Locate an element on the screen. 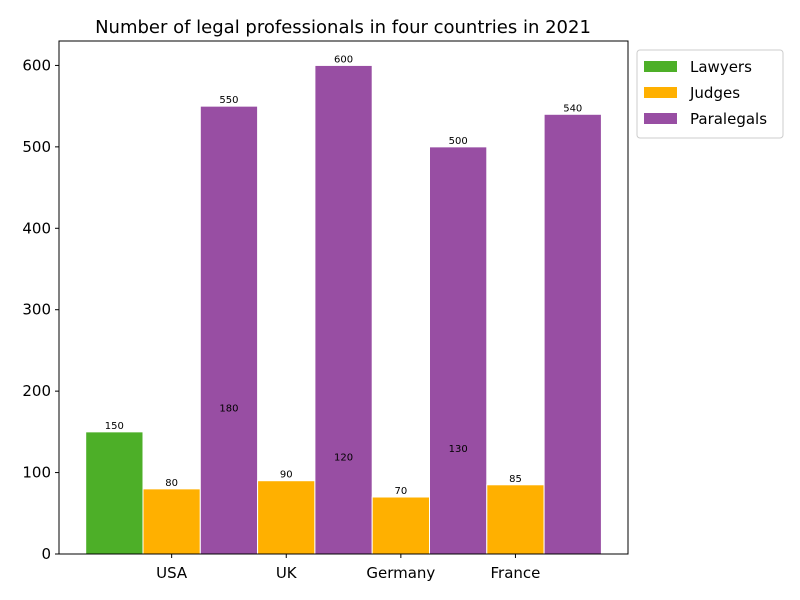 The image size is (800, 600). data-label-judges-germany: 70 is located at coordinates (400, 491).